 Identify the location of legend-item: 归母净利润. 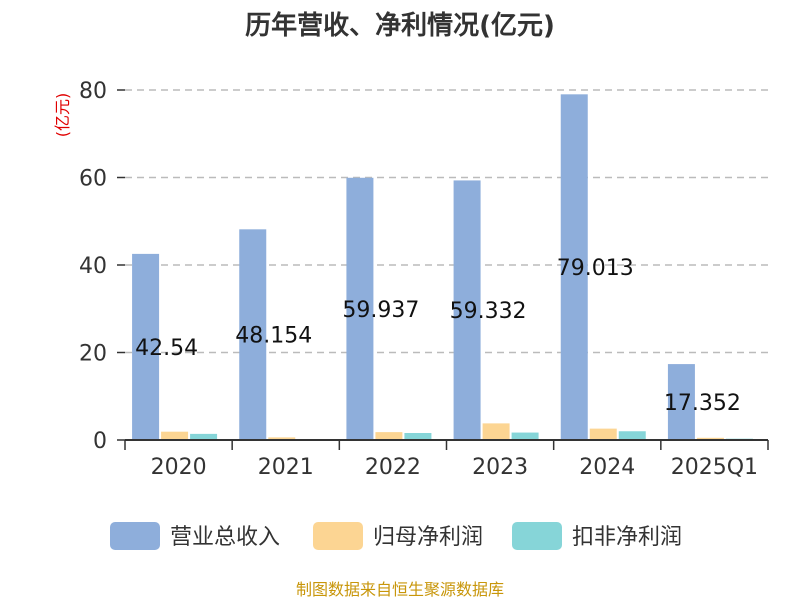
(398, 536).